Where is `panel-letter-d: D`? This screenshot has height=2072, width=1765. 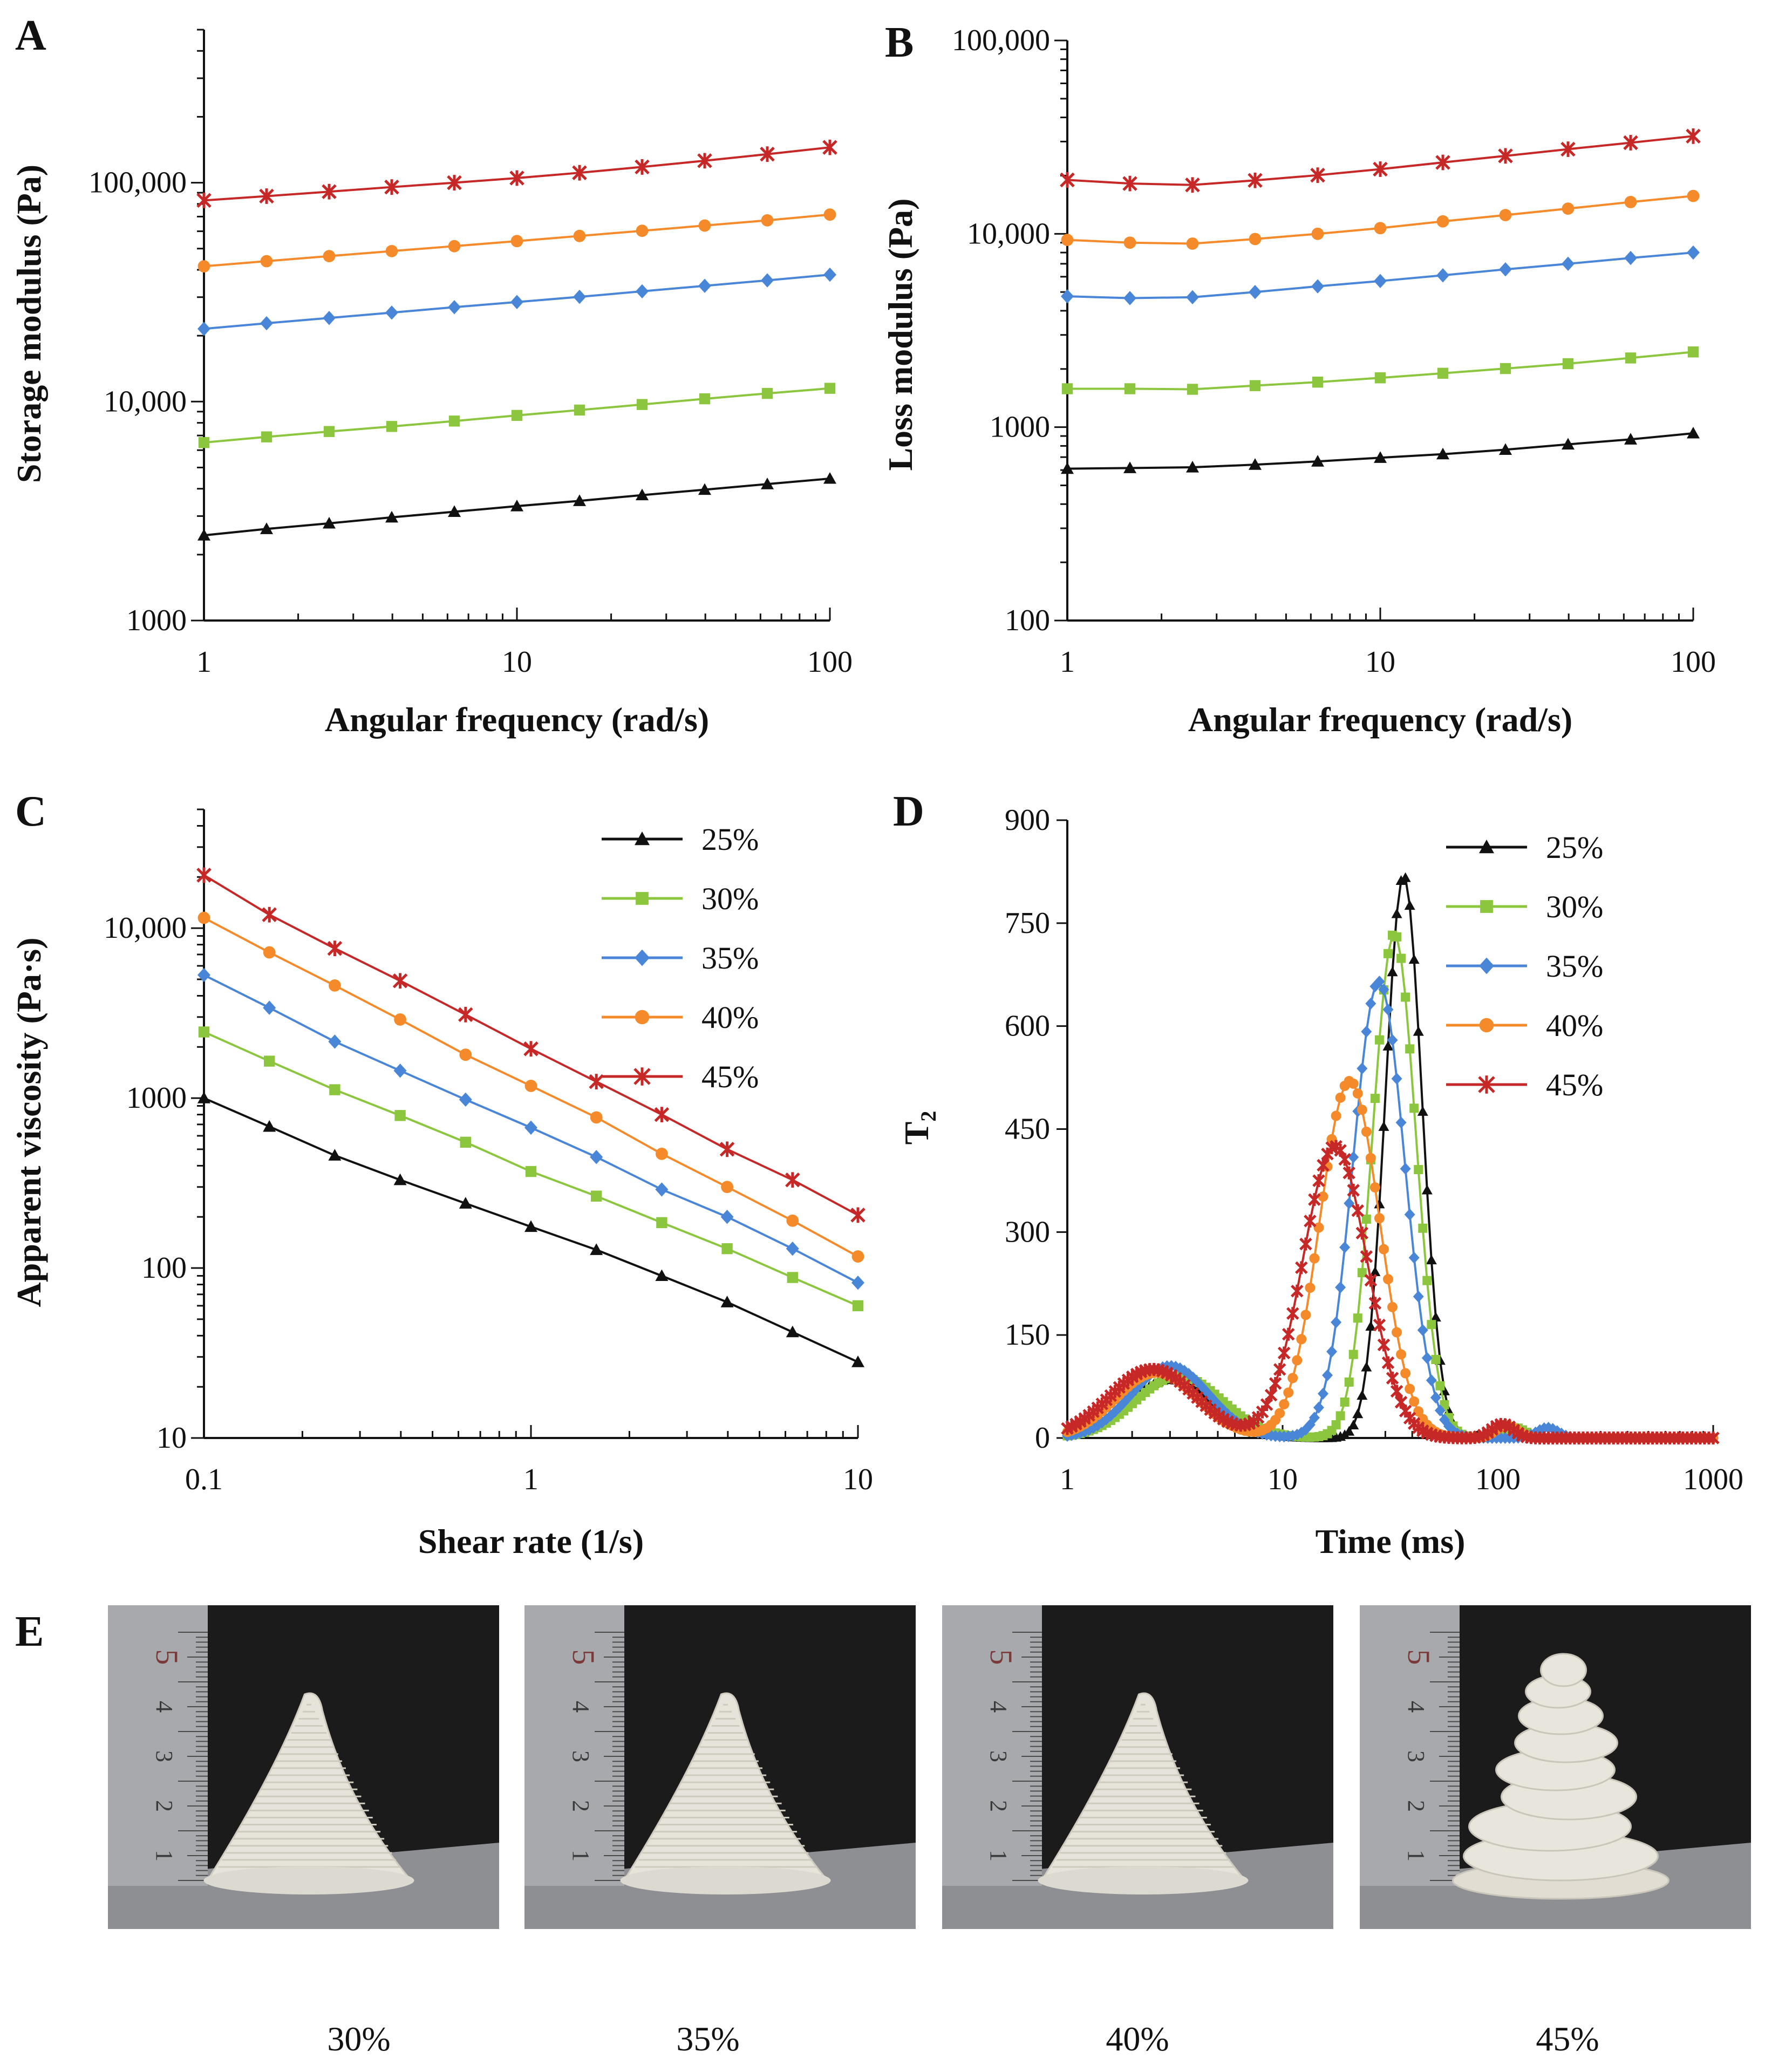 panel-letter-d: D is located at coordinates (908, 811).